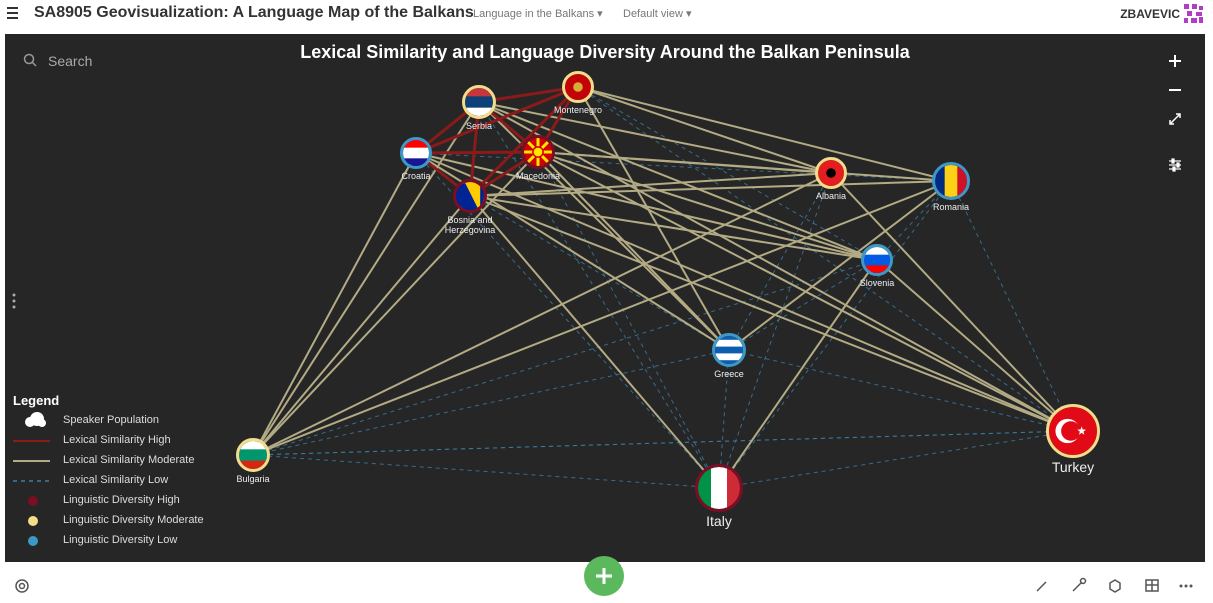 Image resolution: width=1213 pixels, height=603 pixels. Describe the element at coordinates (729, 374) in the screenshot. I see `element-label: Greece` at that location.